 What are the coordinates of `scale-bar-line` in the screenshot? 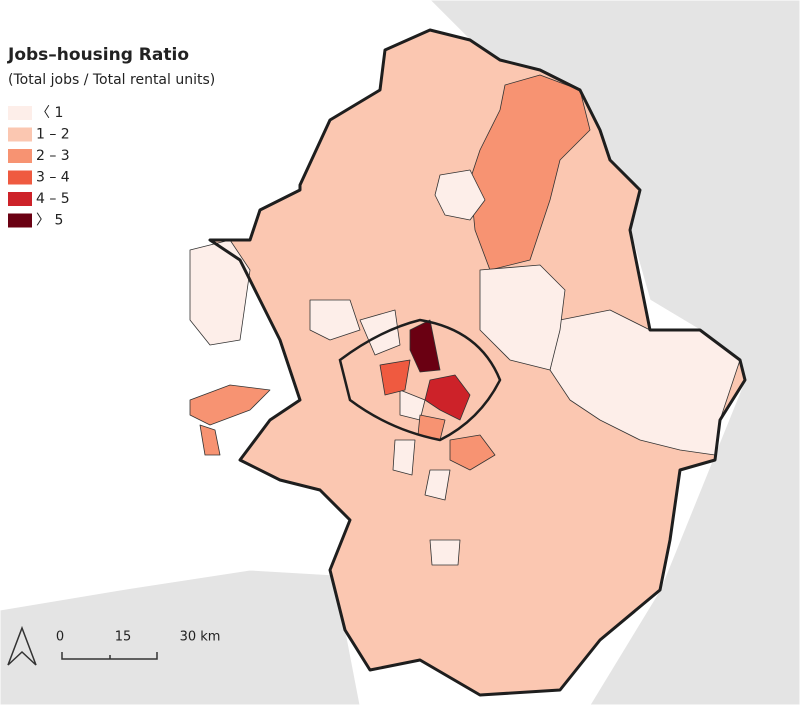 It's located at (109, 656).